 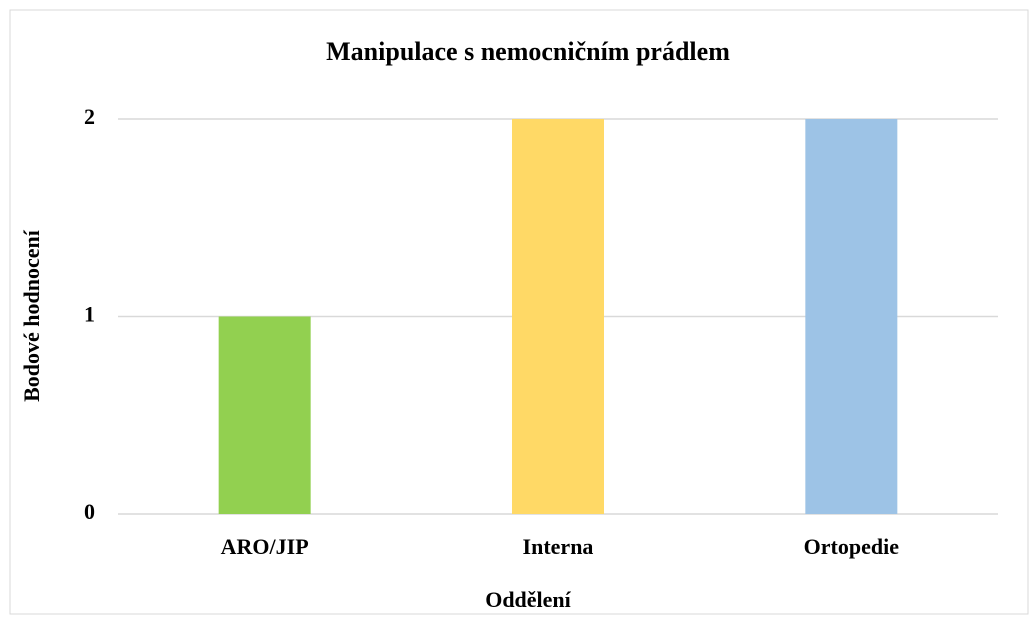 I want to click on y-tick-label: 2, so click(x=89, y=116).